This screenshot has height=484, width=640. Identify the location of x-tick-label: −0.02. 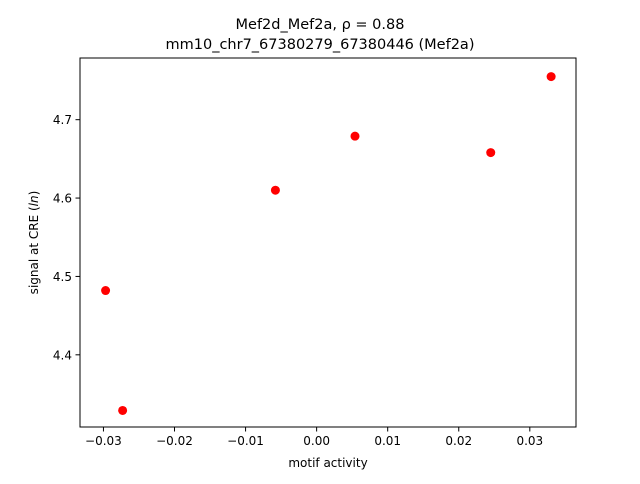
(174, 441).